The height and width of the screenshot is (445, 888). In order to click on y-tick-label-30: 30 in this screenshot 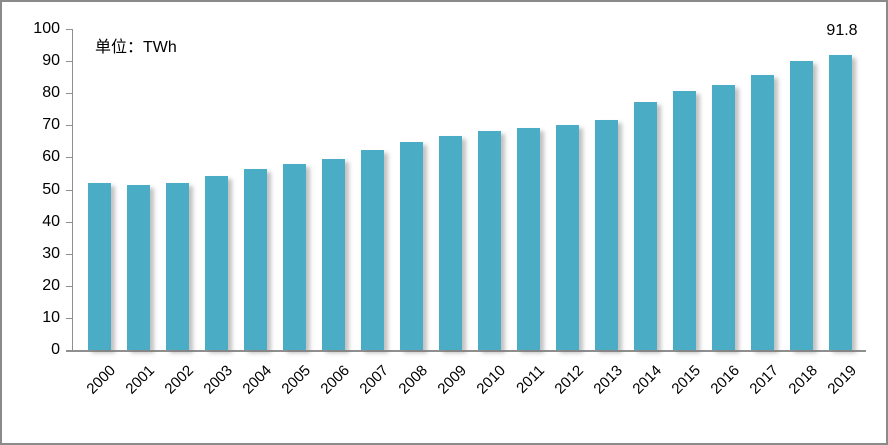, I will do `click(51, 253)`.